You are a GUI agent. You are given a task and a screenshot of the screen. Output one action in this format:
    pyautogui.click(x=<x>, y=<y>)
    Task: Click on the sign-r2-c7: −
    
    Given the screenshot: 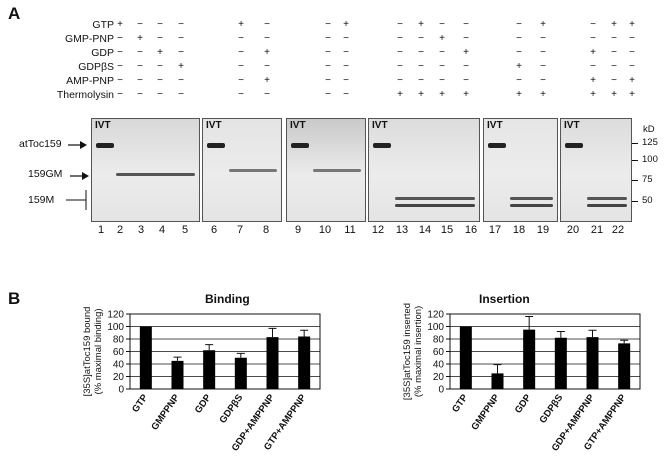 What is the action you would take?
    pyautogui.click(x=328, y=38)
    